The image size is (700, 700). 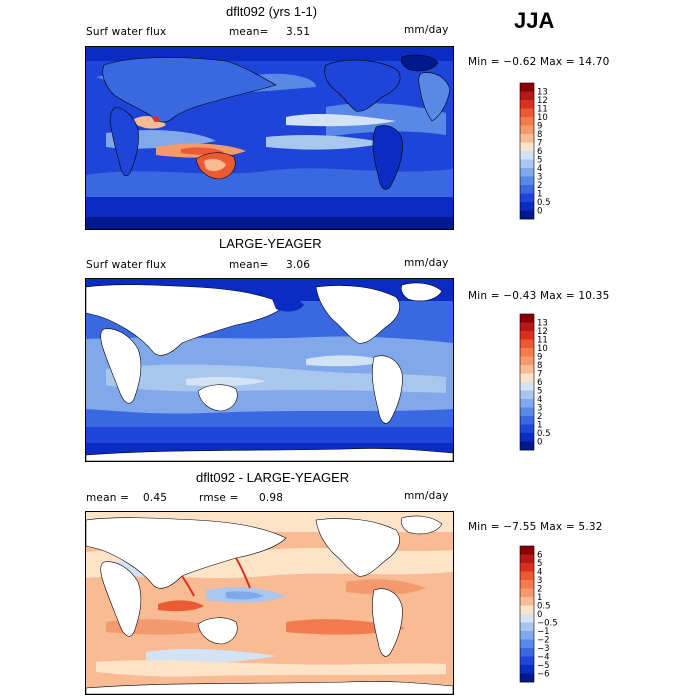 What do you see at coordinates (155, 498) in the screenshot?
I see `panel-3-mean-value: 0.45` at bounding box center [155, 498].